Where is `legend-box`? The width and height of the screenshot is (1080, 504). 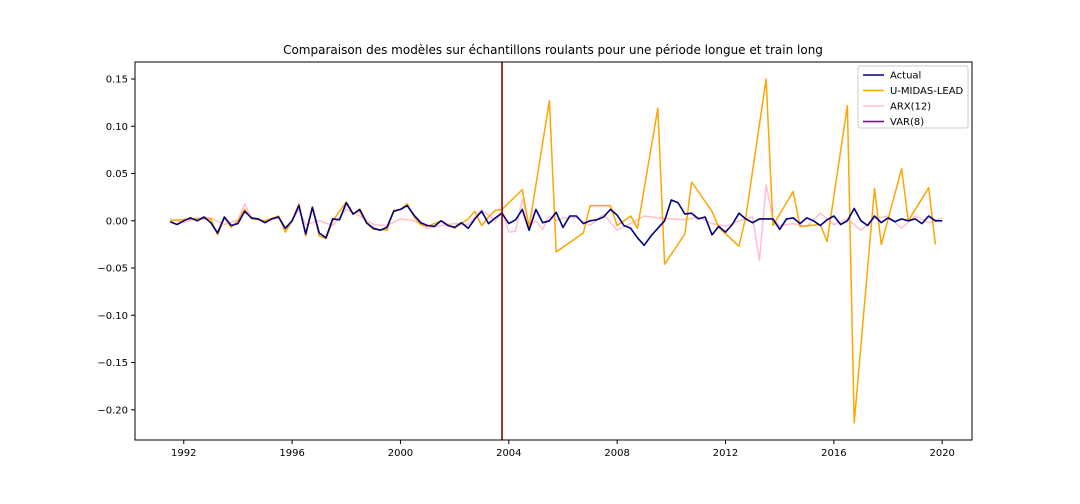 legend-box is located at coordinates (913, 97).